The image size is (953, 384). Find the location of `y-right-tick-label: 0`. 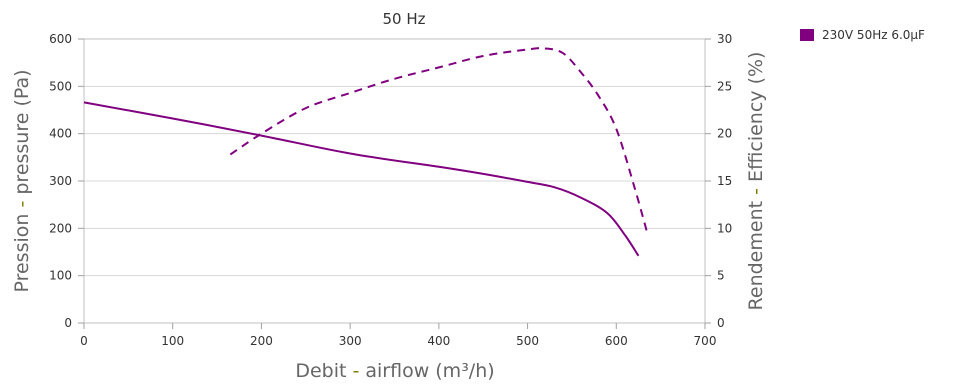

y-right-tick-label: 0 is located at coordinates (721, 323).